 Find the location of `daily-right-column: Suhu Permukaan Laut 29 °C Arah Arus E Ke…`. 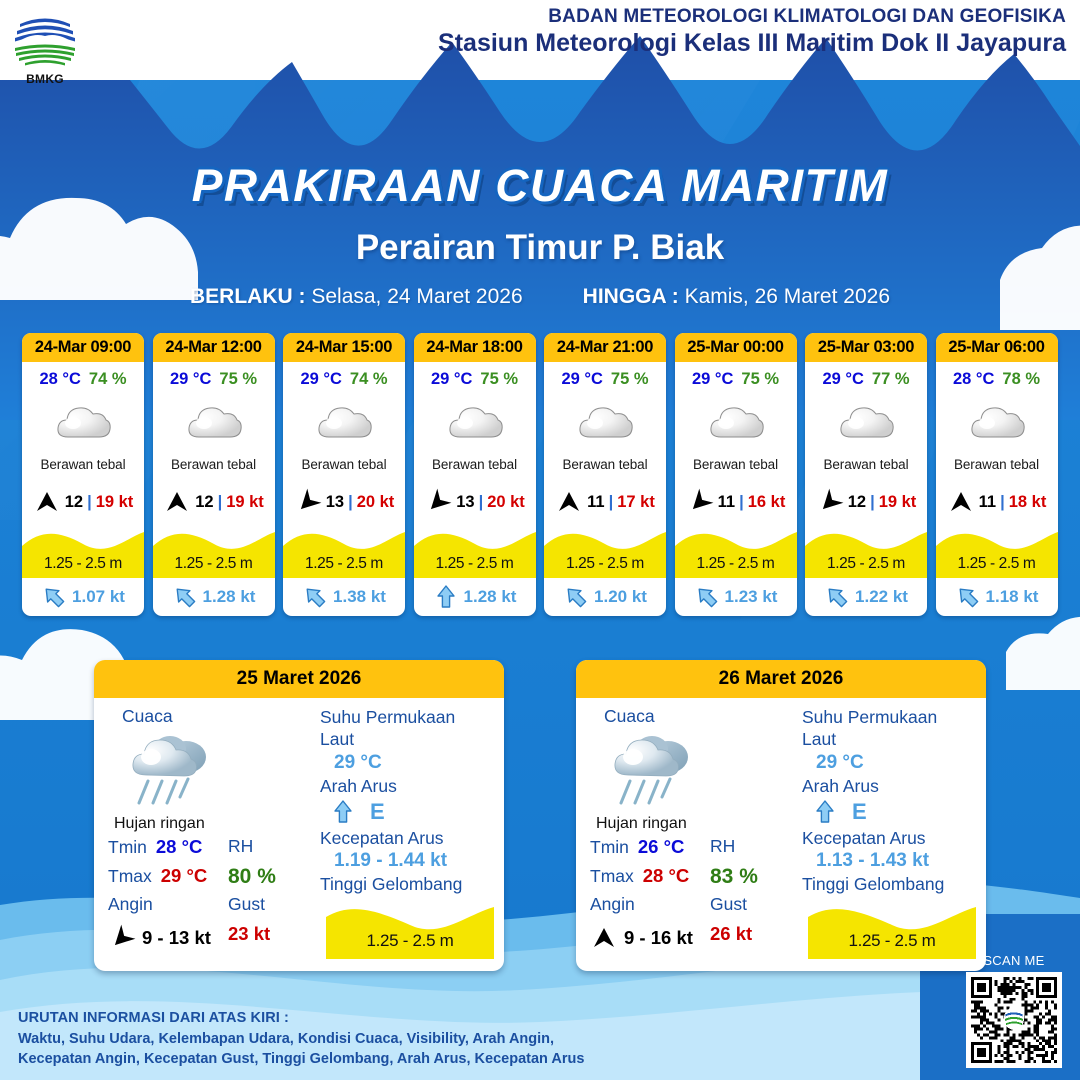

daily-right-column: Suhu Permukaan Laut 29 °C Arah Arus E Ke… is located at coordinates (405, 833).